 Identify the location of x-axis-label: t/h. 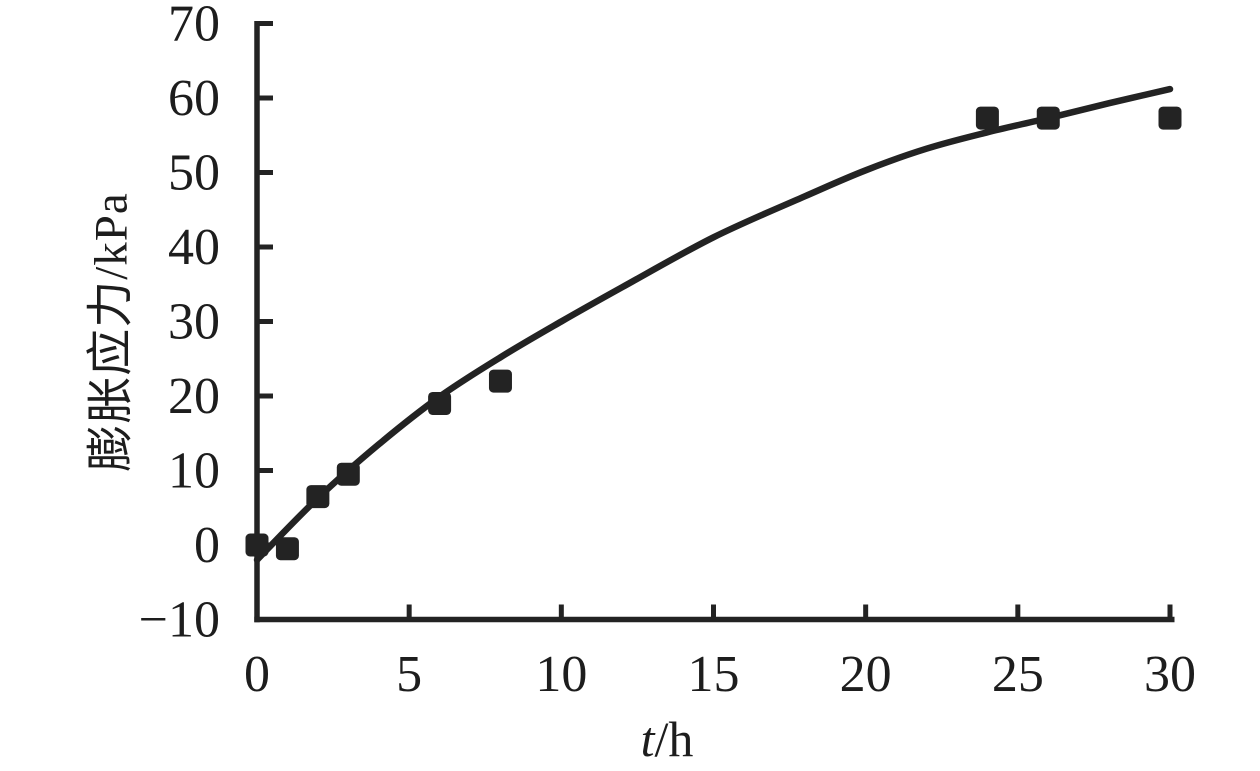
(667, 739).